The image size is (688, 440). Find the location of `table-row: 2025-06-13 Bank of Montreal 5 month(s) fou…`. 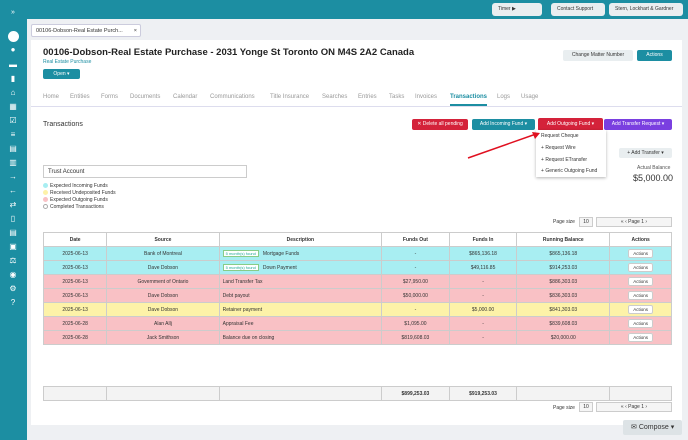

table-row: 2025-06-13 Bank of Montreal 5 month(s) fou… is located at coordinates (357, 253).